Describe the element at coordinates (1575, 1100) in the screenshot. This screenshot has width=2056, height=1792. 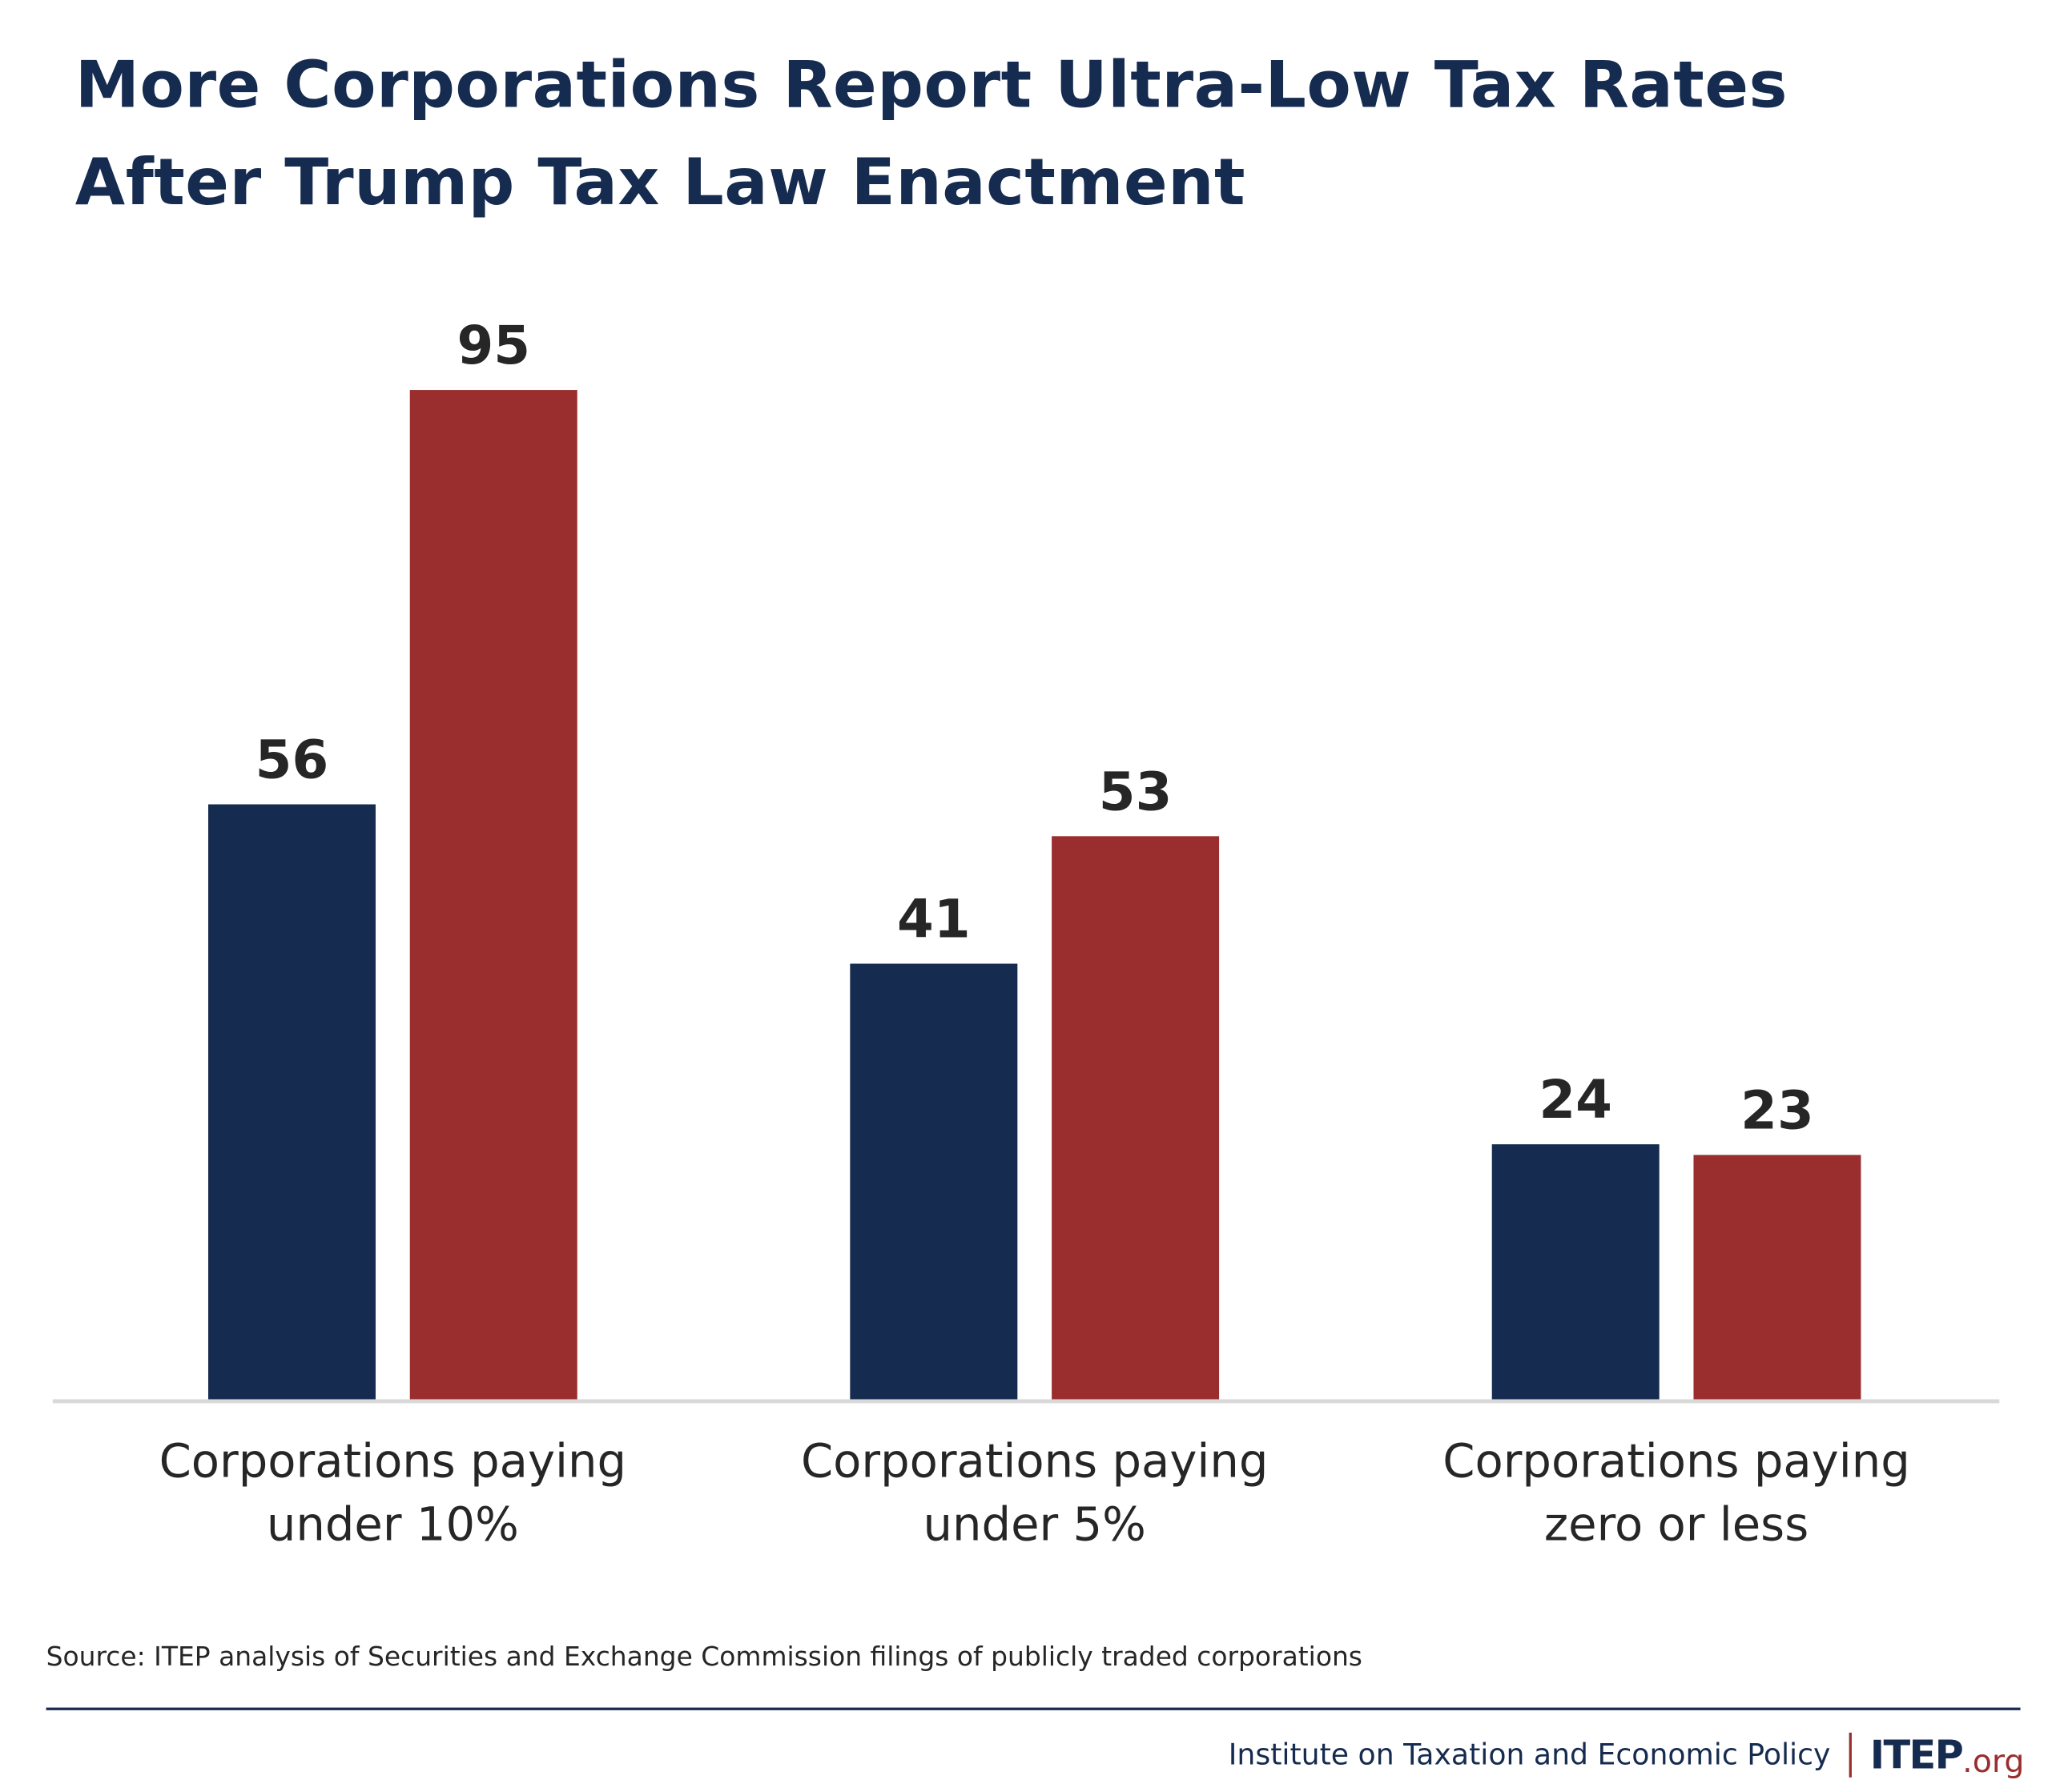
I see `value-label: 24` at that location.